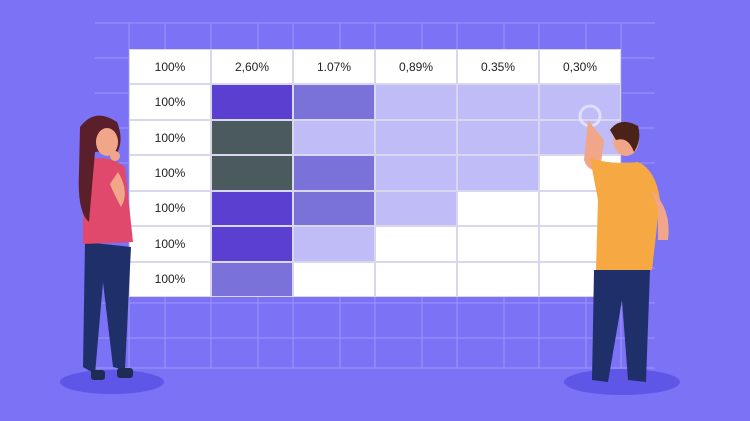 This screenshot has height=421, width=750. Describe the element at coordinates (170, 102) in the screenshot. I see `row-label-0: 100%` at that location.